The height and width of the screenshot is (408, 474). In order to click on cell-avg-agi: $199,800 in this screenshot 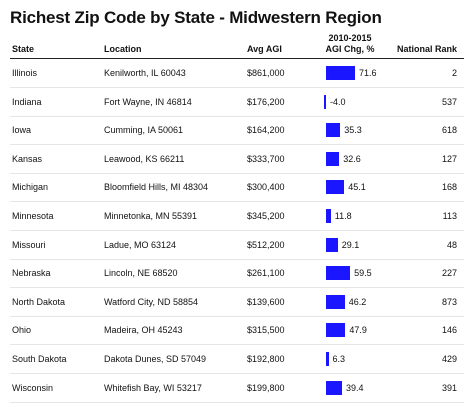, I will do `click(266, 387)`.